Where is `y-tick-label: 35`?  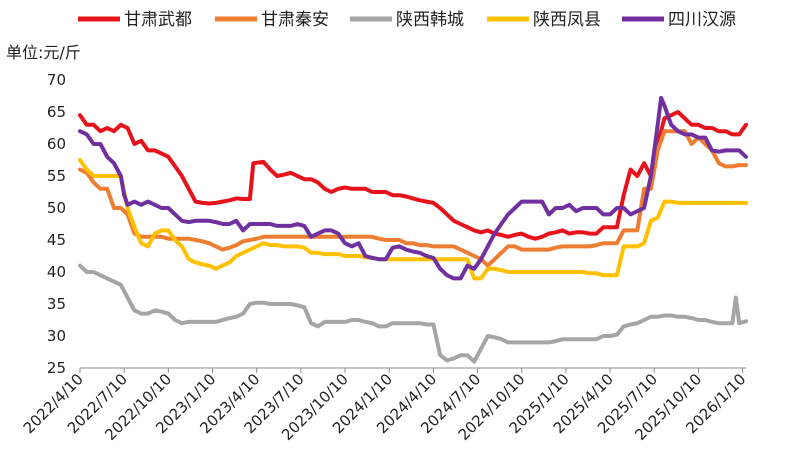
y-tick-label: 35 is located at coordinates (56, 304).